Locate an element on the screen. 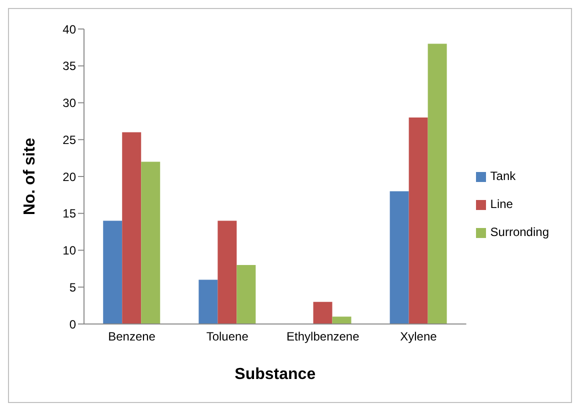  y-tick-label: 20 is located at coordinates (69, 177).